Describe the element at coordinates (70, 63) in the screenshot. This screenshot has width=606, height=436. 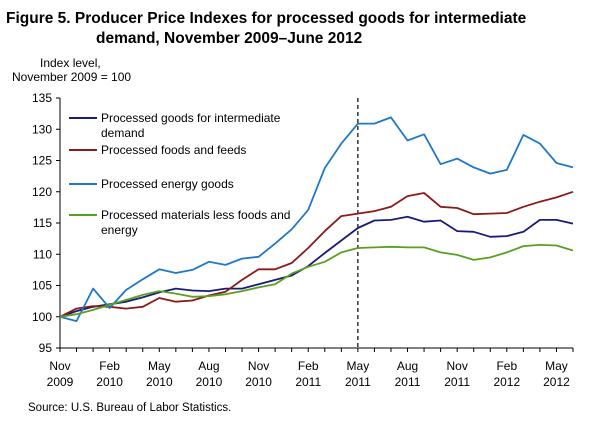
I see `y-axis-label-line1: Index level,` at that location.